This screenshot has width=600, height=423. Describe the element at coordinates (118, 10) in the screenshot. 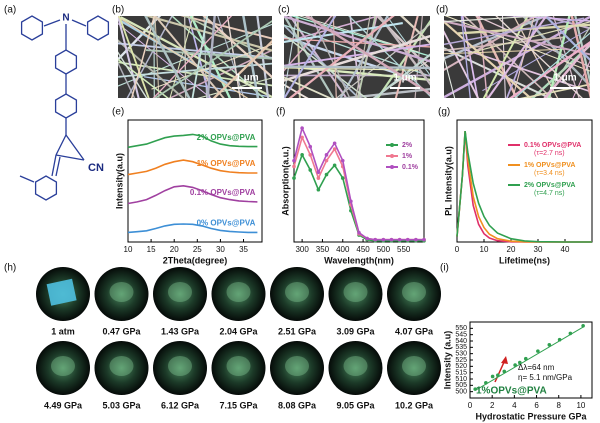

I see `panel-label: (b)` at that location.